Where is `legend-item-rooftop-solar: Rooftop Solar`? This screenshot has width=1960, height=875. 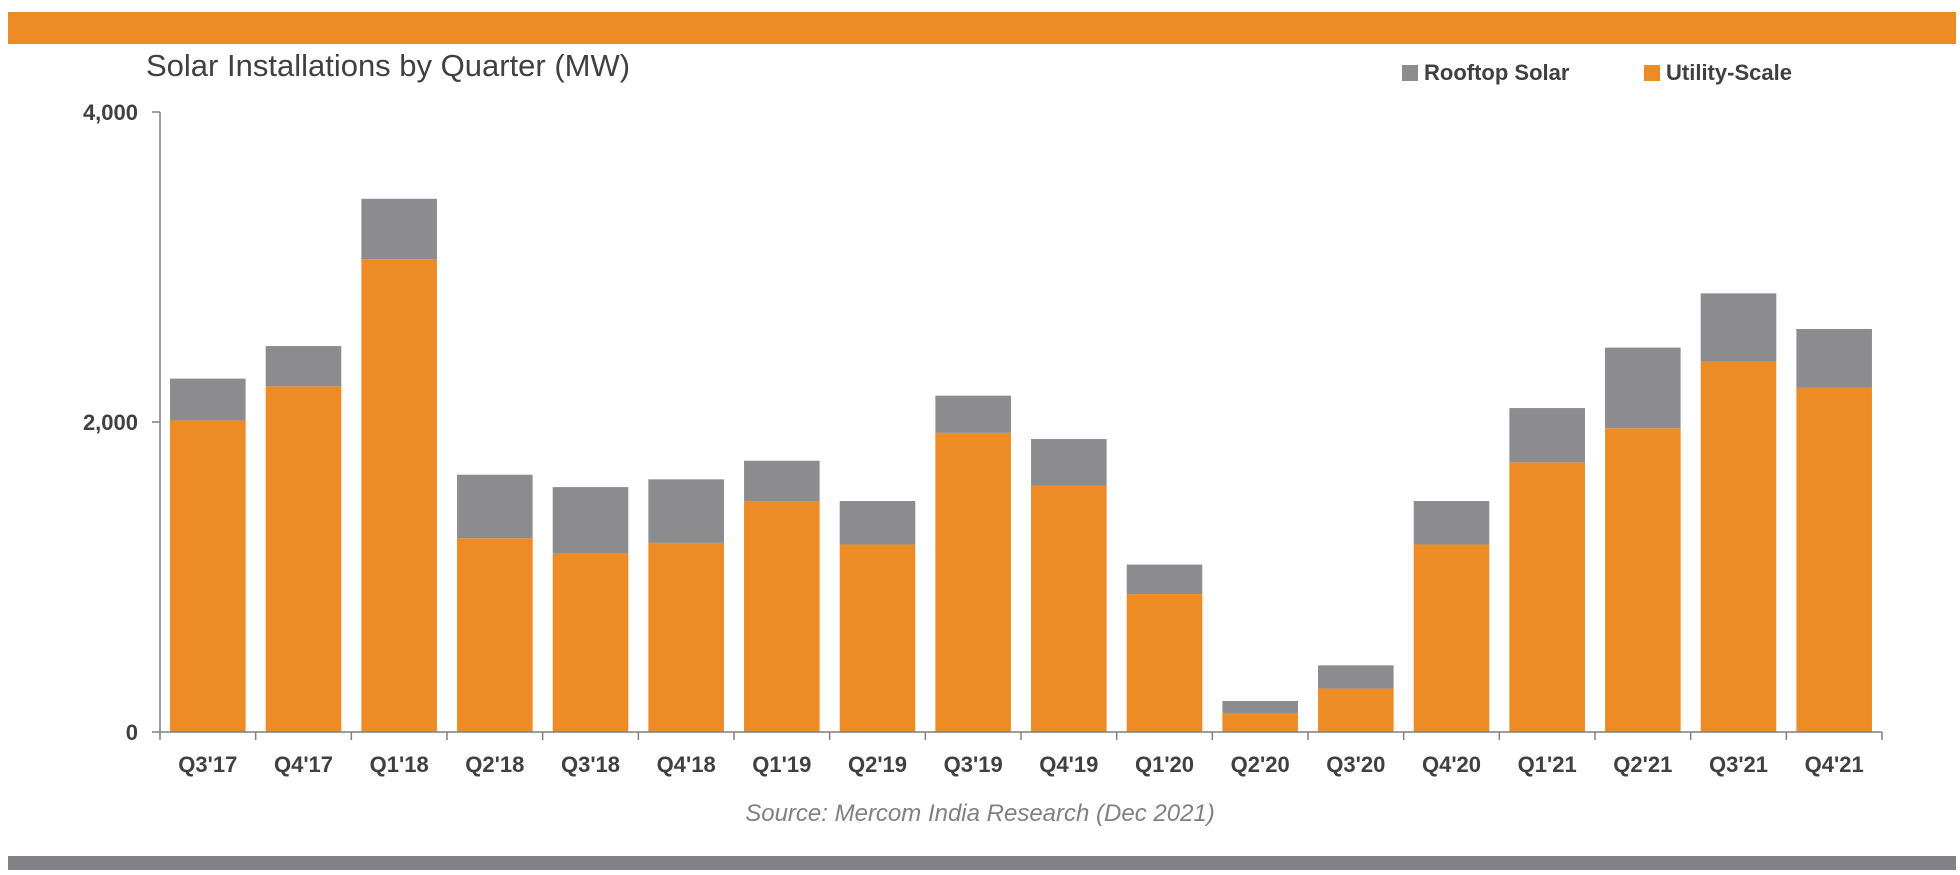 legend-item-rooftop-solar: Rooftop Solar is located at coordinates (1485, 73).